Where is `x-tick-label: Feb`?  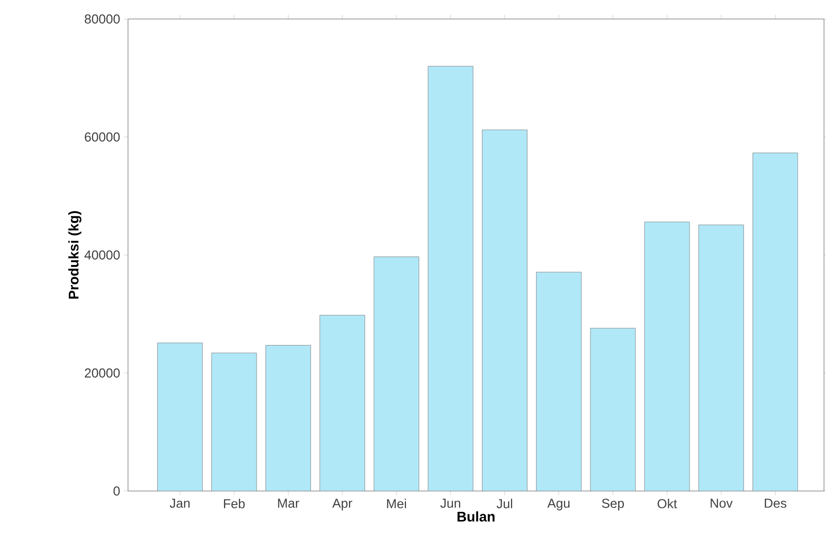 x-tick-label: Feb is located at coordinates (234, 503).